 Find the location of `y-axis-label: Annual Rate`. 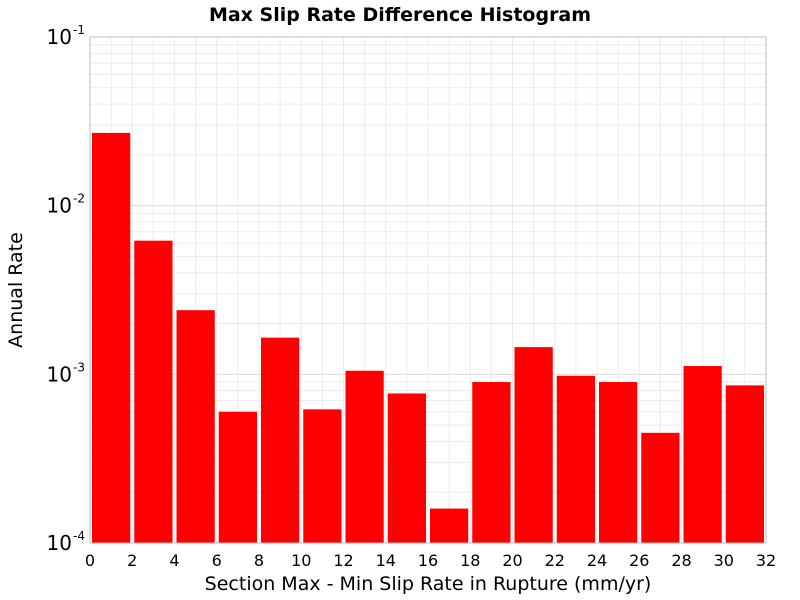

y-axis-label: Annual Rate is located at coordinates (16, 290).